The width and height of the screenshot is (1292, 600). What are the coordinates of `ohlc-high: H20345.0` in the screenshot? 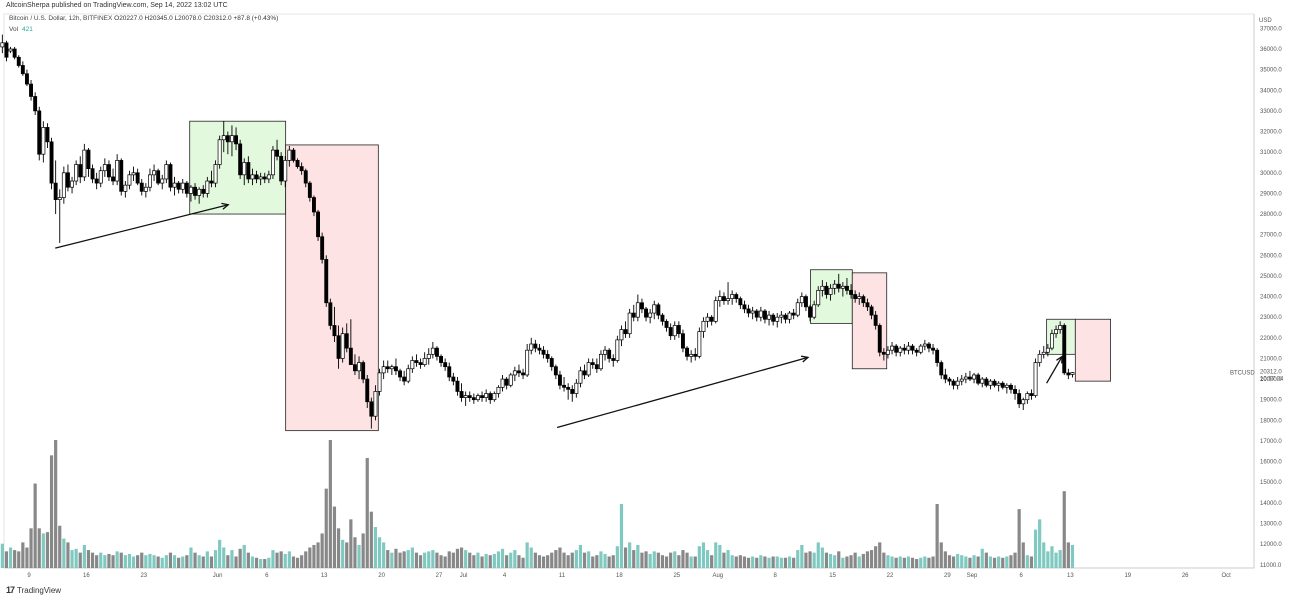 It's located at (158, 18).